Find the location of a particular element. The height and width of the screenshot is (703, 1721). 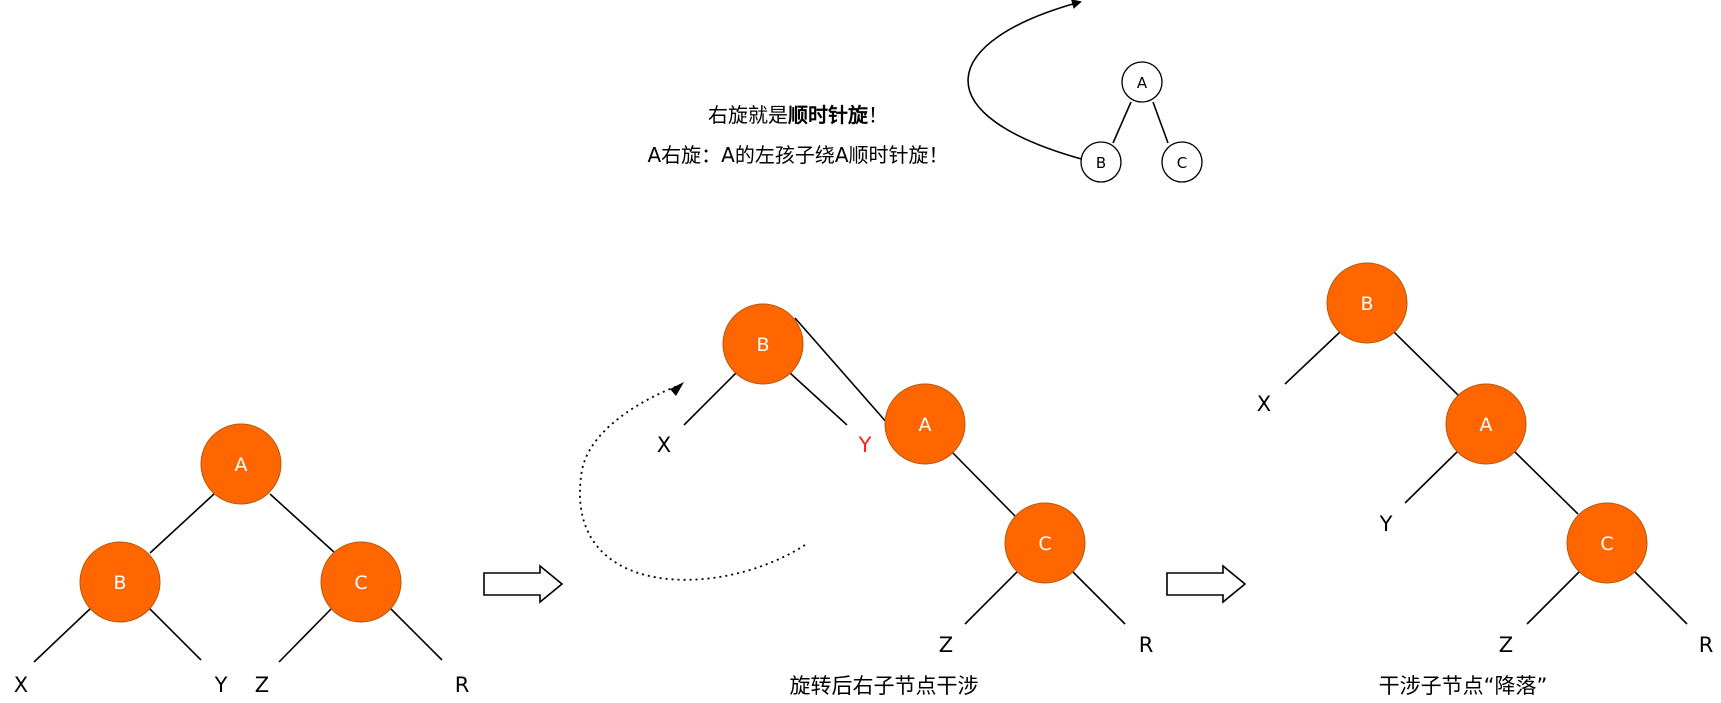

tree3-node-b-label: B is located at coordinates (1366, 304).